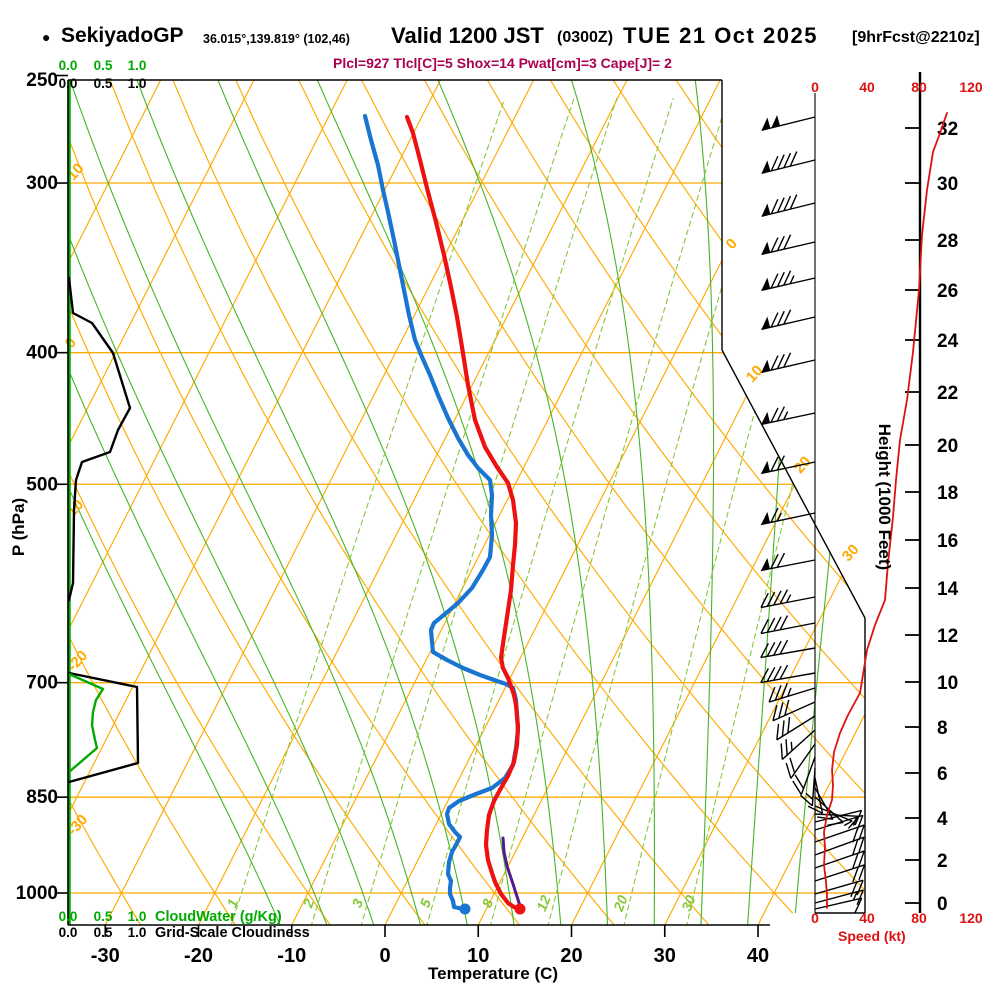  What do you see at coordinates (99, 439) in the screenshot?
I see `cloudiness-curve-upper` at bounding box center [99, 439].